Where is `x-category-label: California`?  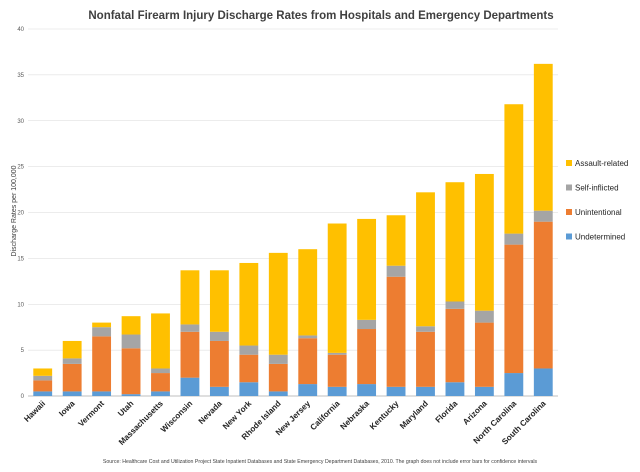 x-category-label: California is located at coordinates (325, 415).